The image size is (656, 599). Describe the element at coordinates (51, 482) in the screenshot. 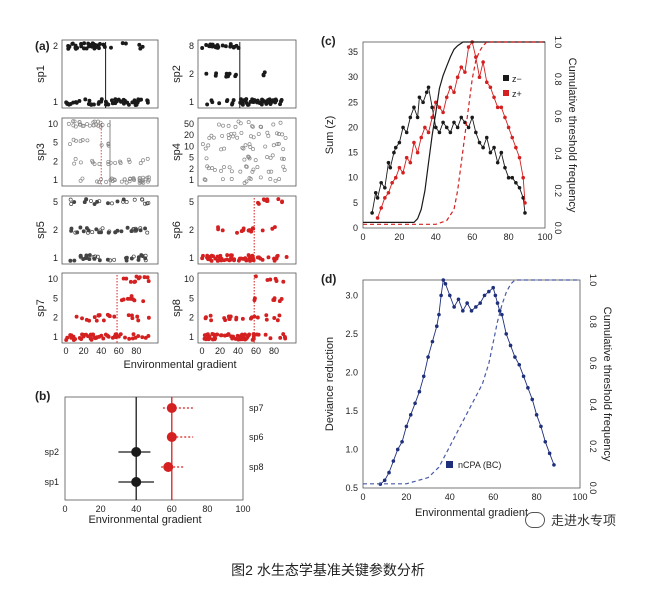

I see `panel-b-label-sp1: sp1` at that location.